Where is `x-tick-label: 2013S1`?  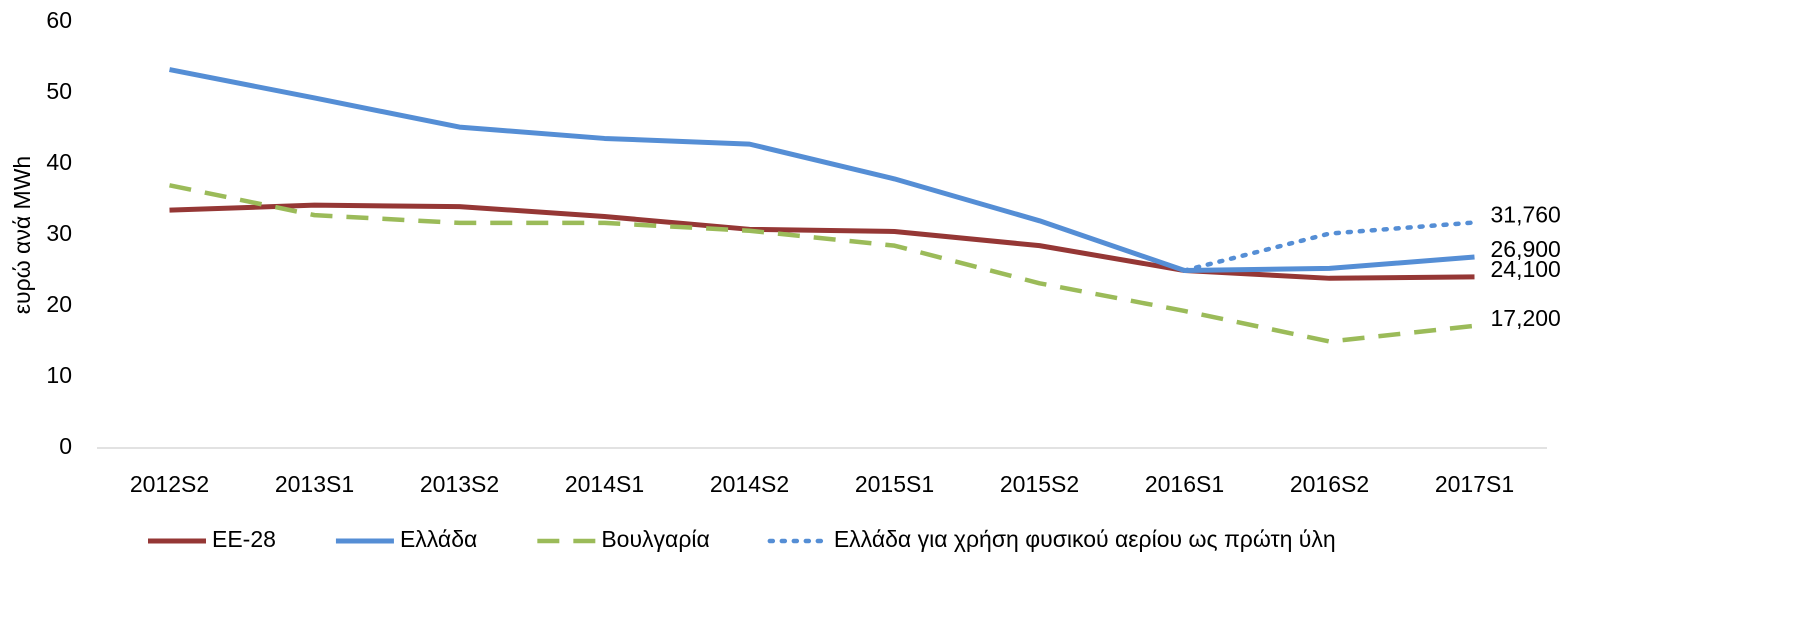
x-tick-label: 2013S1 is located at coordinates (314, 484).